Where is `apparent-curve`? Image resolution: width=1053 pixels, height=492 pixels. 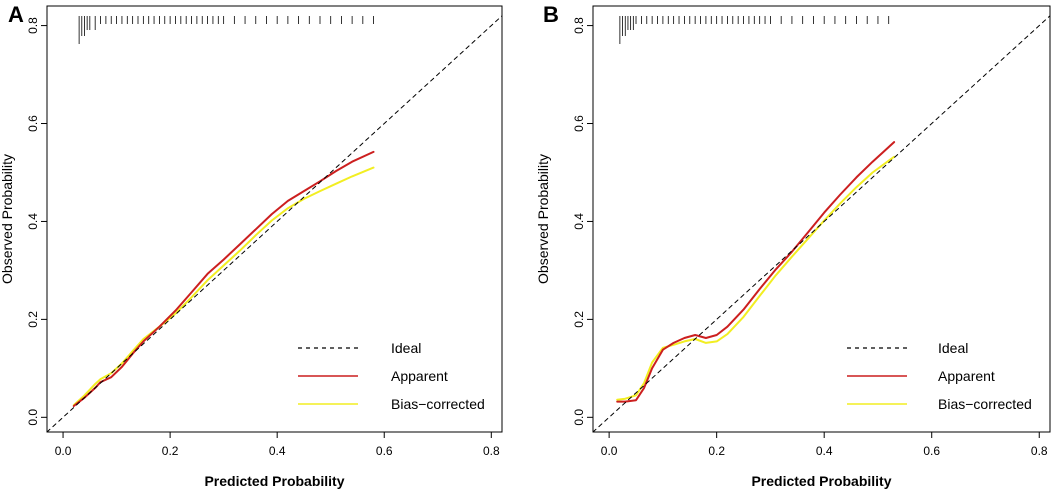
apparent-curve is located at coordinates (756, 272).